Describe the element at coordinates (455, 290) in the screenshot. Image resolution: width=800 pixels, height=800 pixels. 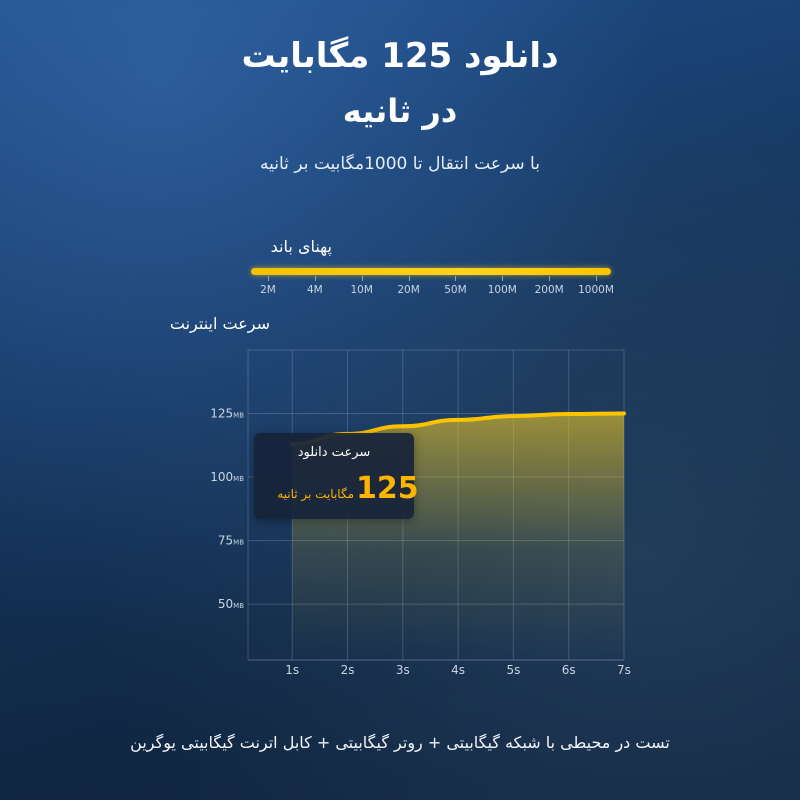
I see `bandwidth-tick-label: 50M` at that location.